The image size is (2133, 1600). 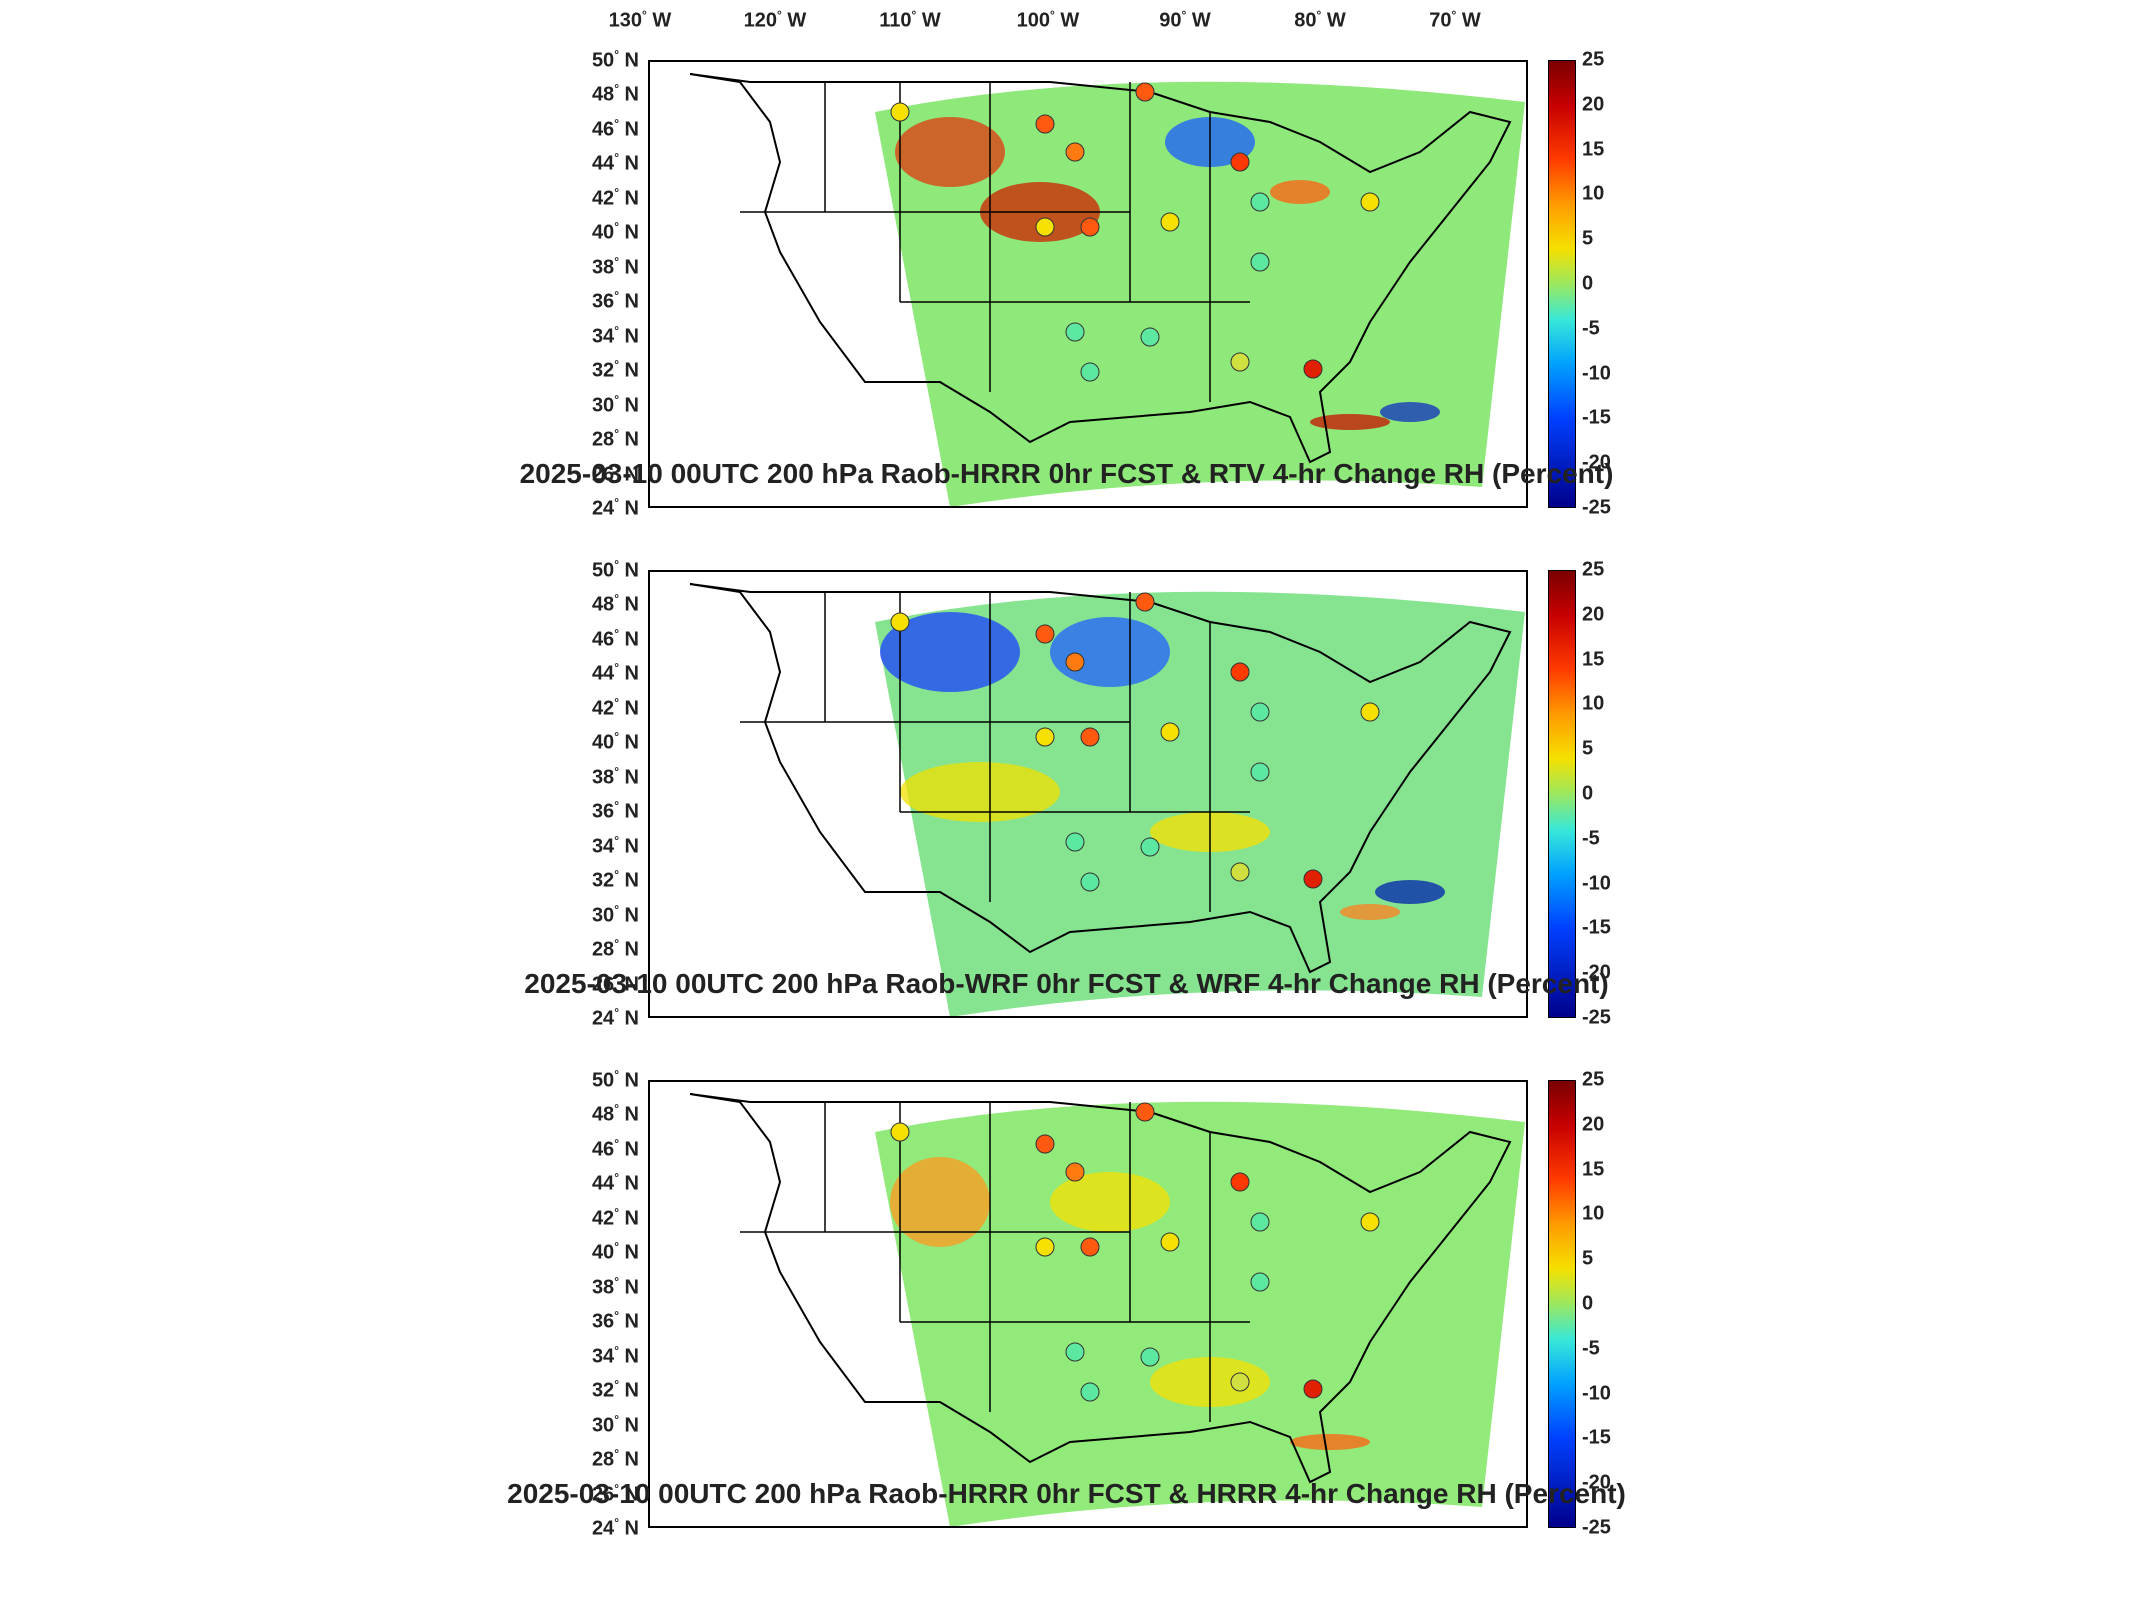 I want to click on colorbar-tick: 20, so click(x=1593, y=104).